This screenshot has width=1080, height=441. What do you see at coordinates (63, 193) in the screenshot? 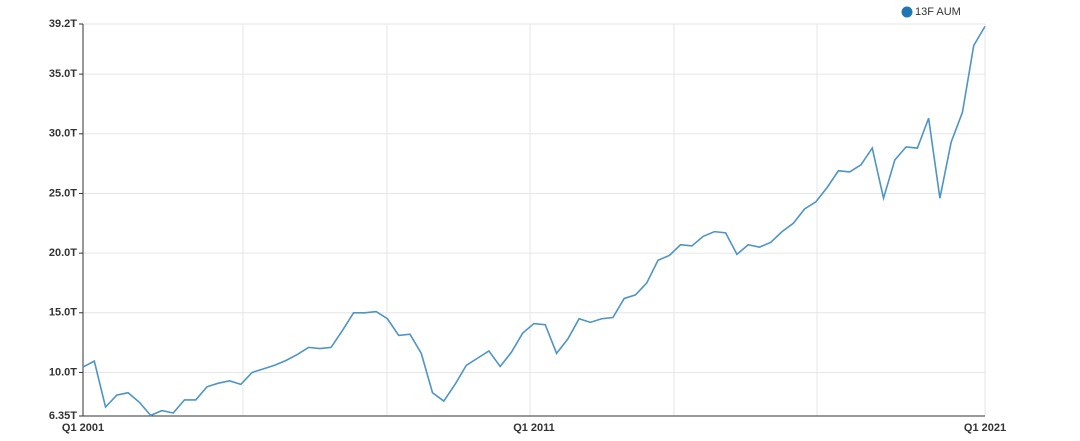
I see `y-tick-label: 25.0T` at bounding box center [63, 193].